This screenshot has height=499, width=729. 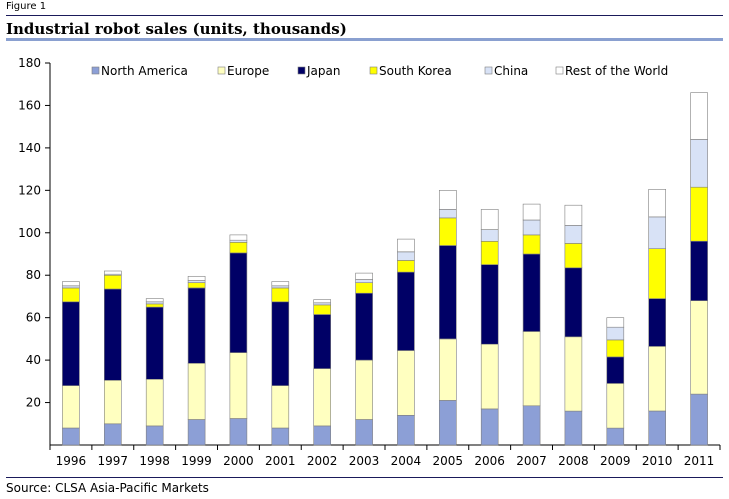 I want to click on legend-swatch-europe, so click(x=221, y=70).